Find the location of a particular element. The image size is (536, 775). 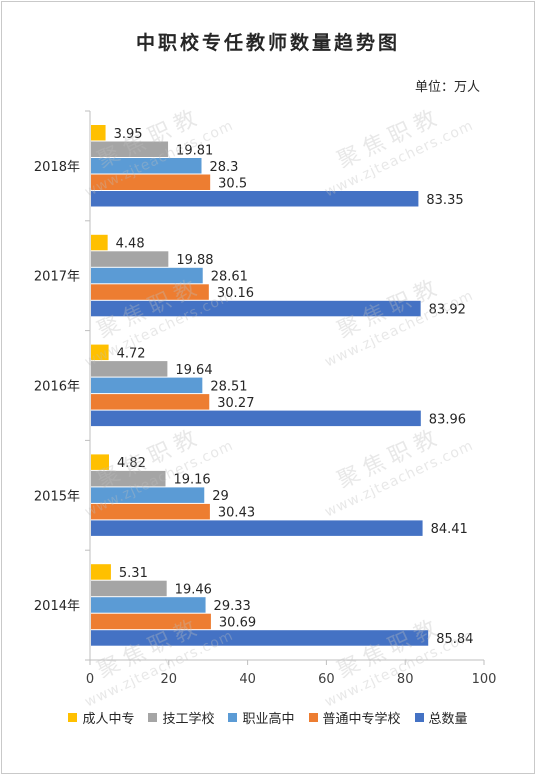

data-label: 28.51 is located at coordinates (228, 386).